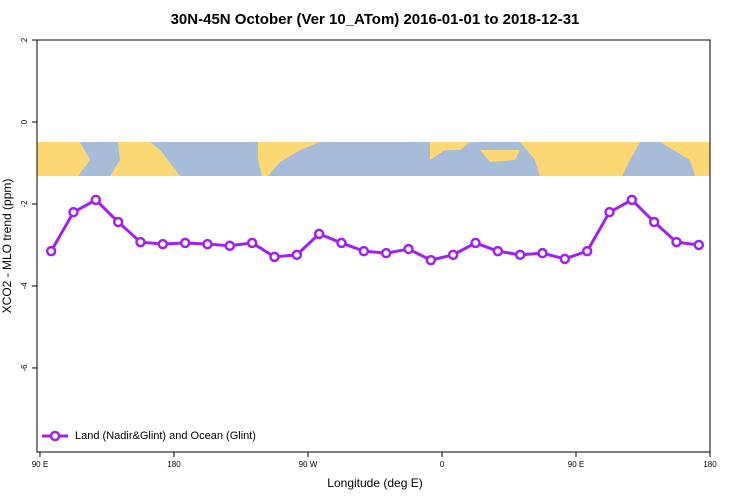  What do you see at coordinates (24, 204) in the screenshot?
I see `y-tick-label: -2` at bounding box center [24, 204].